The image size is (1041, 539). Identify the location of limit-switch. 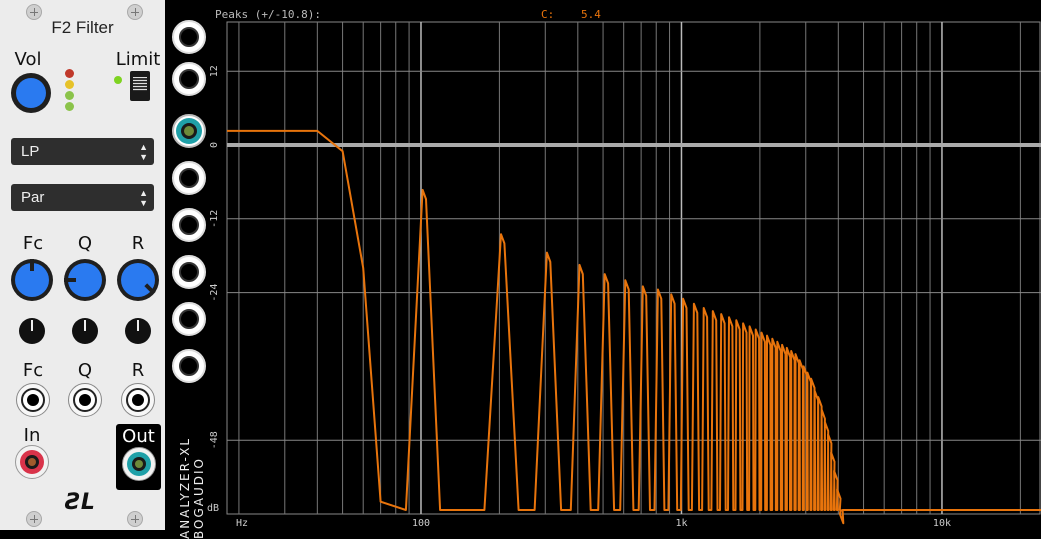
(140, 86).